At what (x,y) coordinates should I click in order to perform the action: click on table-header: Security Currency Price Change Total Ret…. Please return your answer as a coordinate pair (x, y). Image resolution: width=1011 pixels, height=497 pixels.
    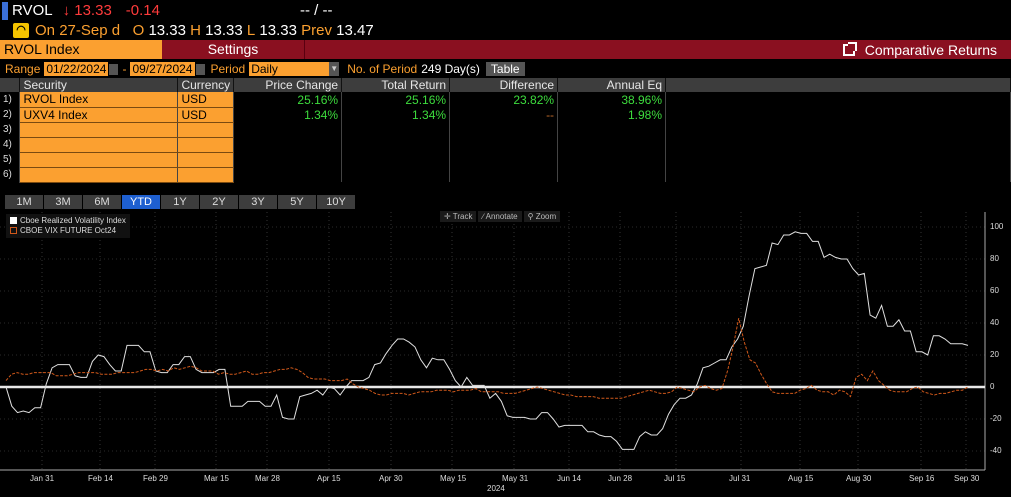
    Looking at the image, I should click on (505, 85).